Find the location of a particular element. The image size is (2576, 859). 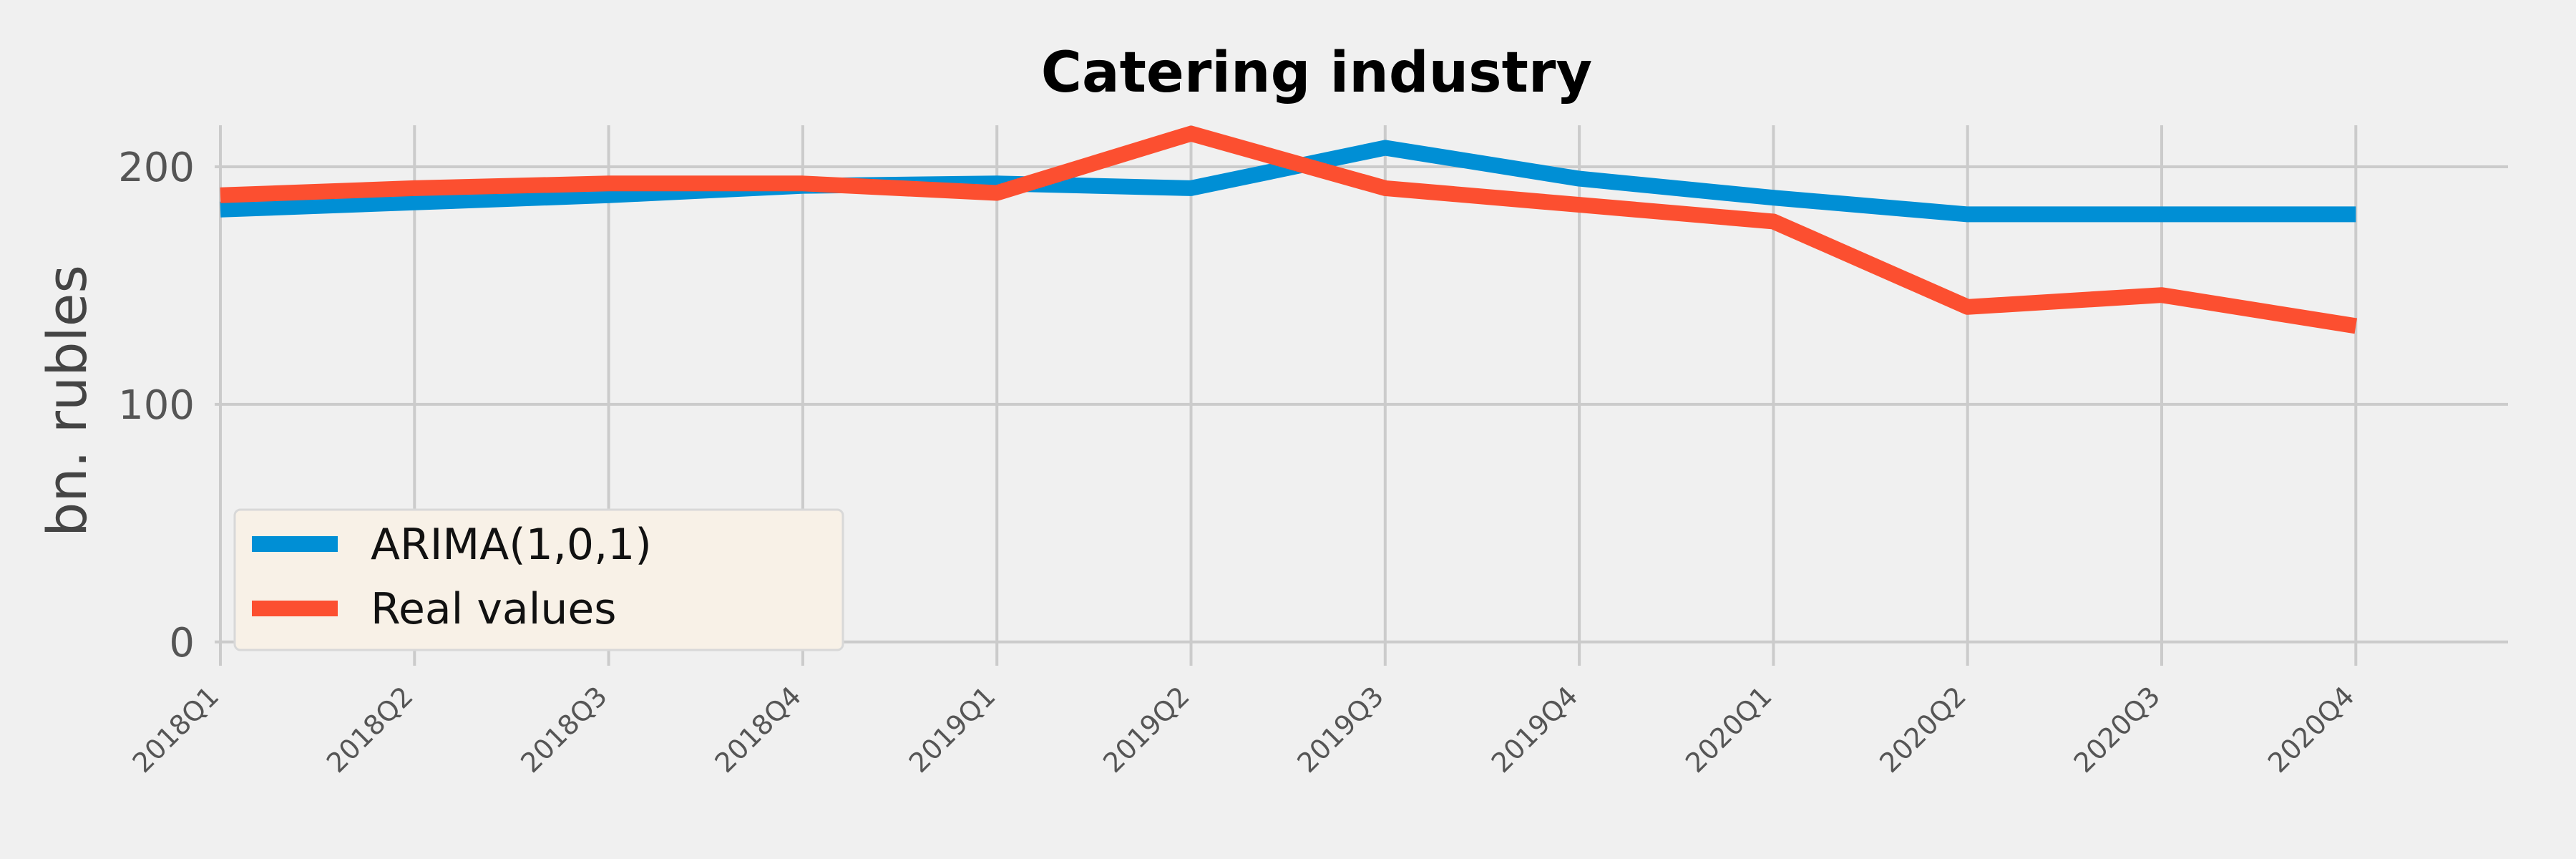

y-tick-label: 200 is located at coordinates (156, 168).